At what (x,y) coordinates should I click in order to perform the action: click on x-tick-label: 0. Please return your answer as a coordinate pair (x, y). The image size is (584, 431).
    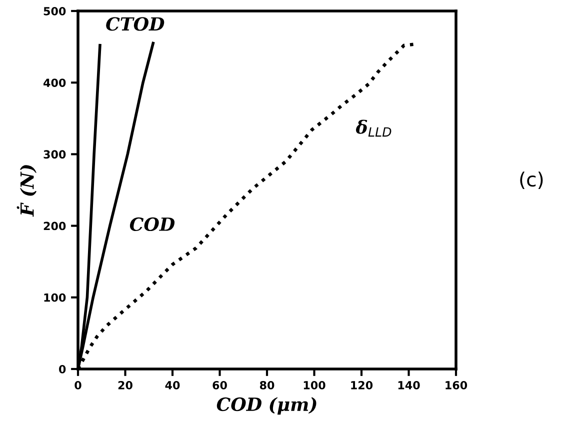
    Looking at the image, I should click on (78, 385).